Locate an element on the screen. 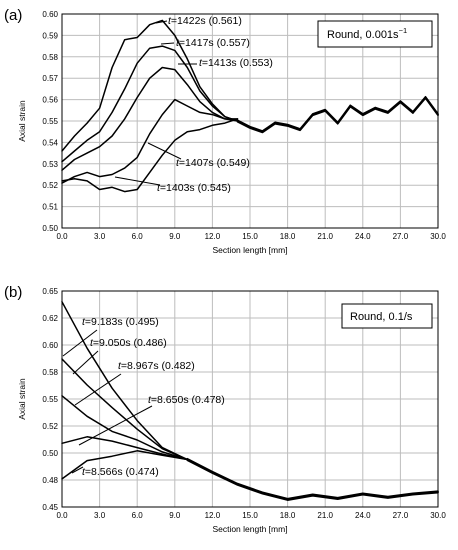  y-tick-label: 0.51 is located at coordinates (50, 207).